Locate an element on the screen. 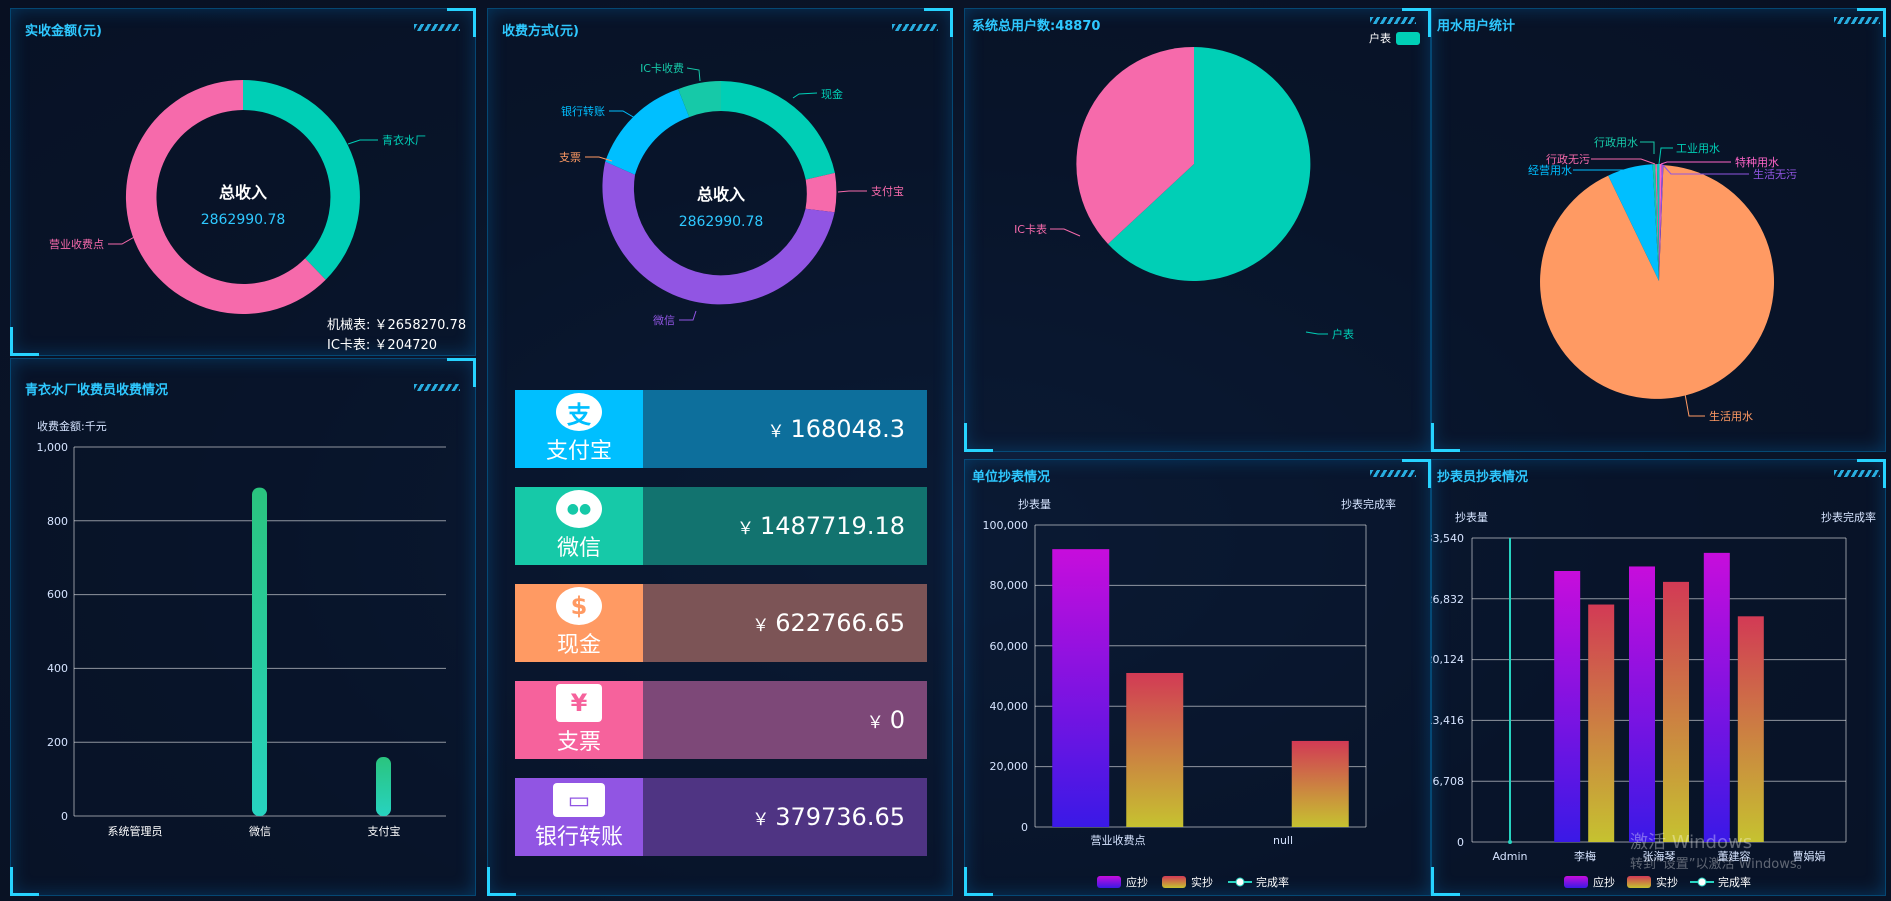 The width and height of the screenshot is (1891, 901). water-slice-special is located at coordinates (1660, 222).